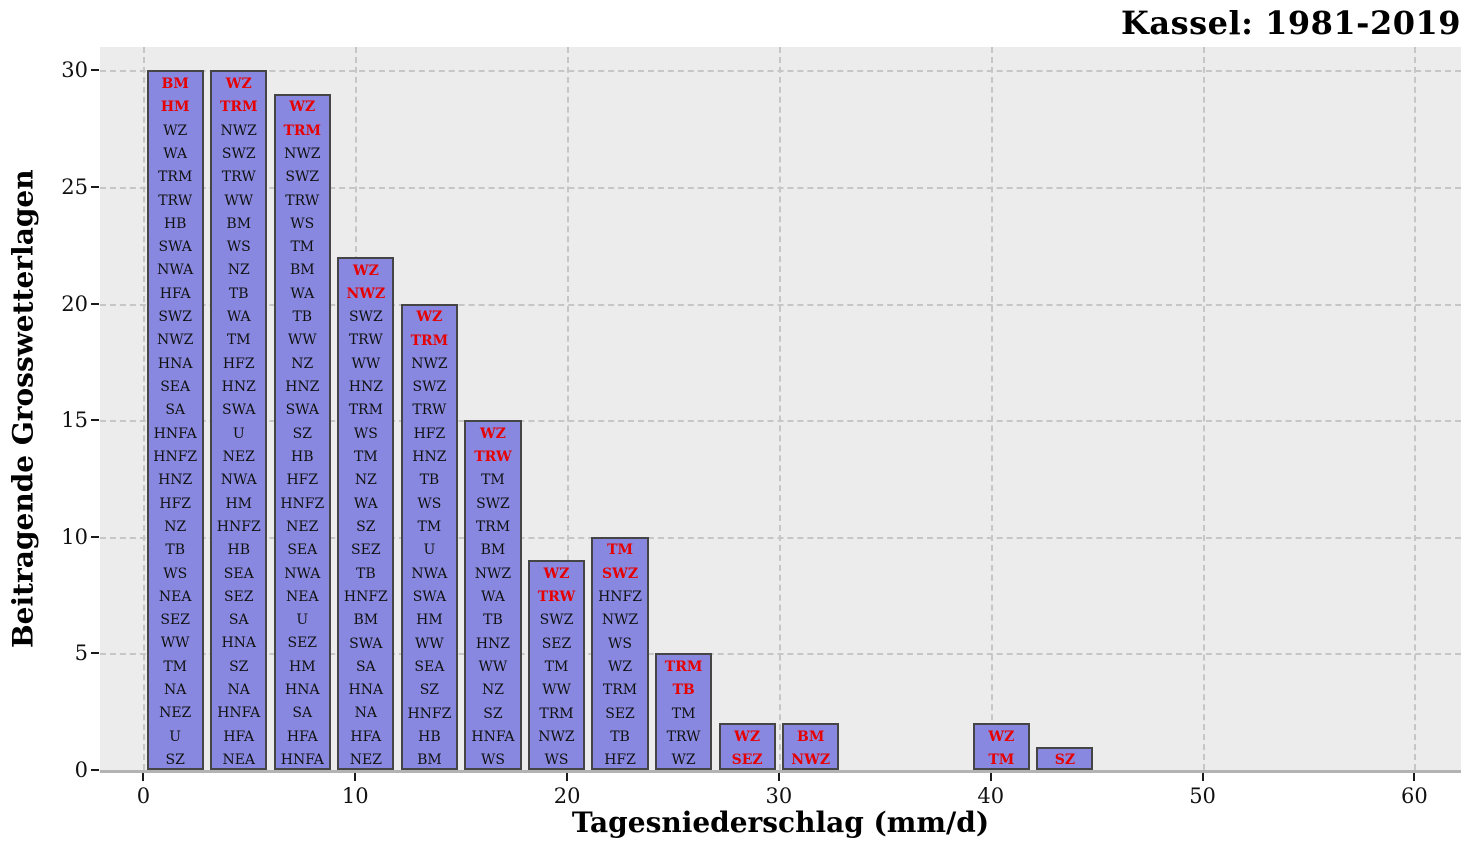 Image resolution: width=1475 pixels, height=863 pixels. What do you see at coordinates (779, 408) in the screenshot?
I see `x-gridline` at bounding box center [779, 408].